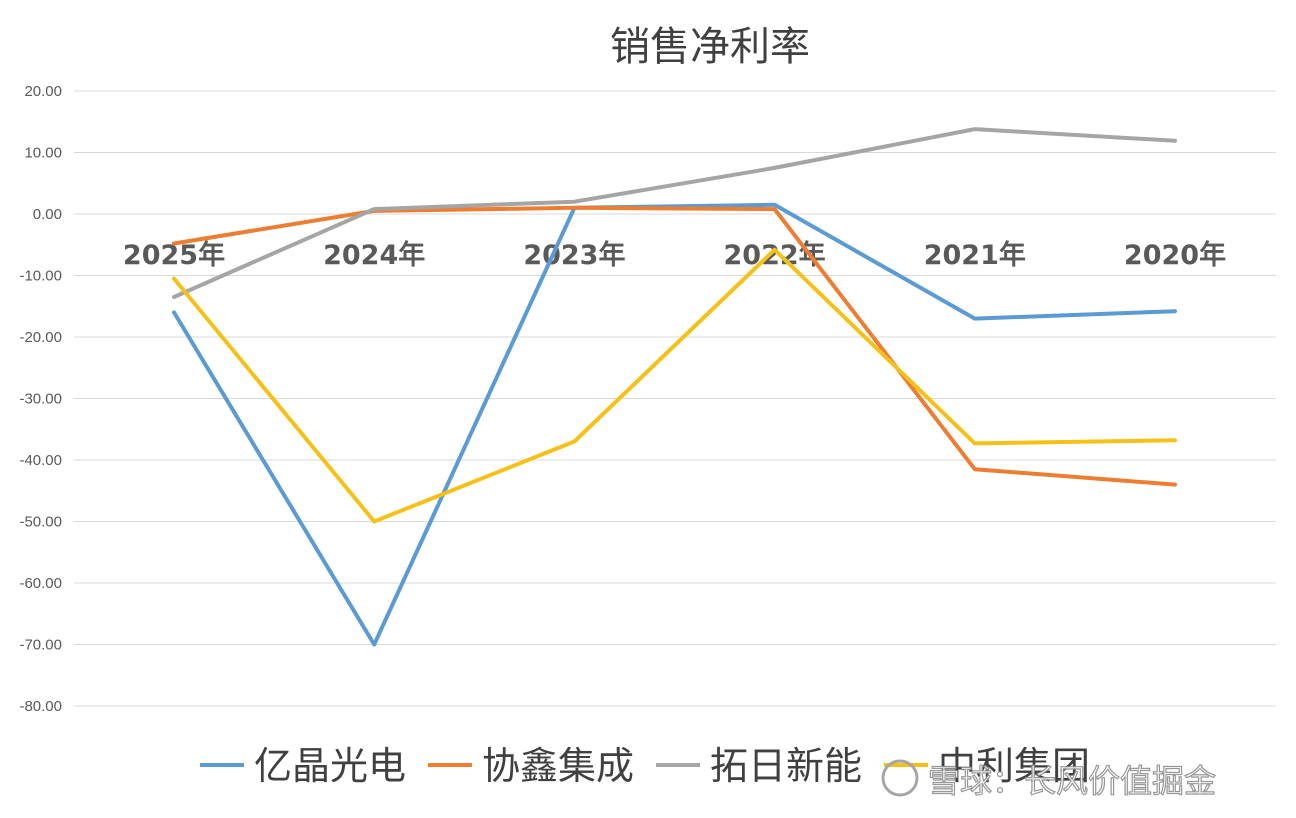 This screenshot has height=818, width=1296. What do you see at coordinates (43, 153) in the screenshot?
I see `y-tick-label: 10.00` at bounding box center [43, 153].